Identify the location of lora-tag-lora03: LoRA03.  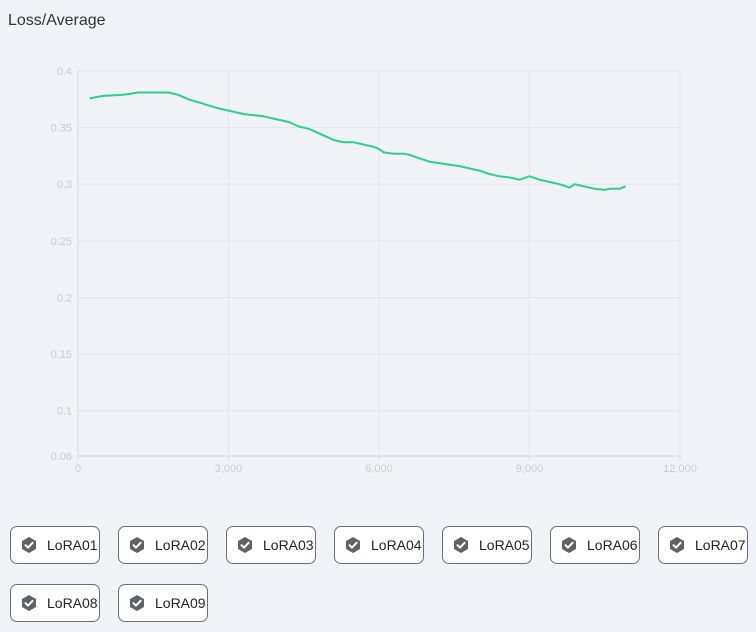
(271, 545).